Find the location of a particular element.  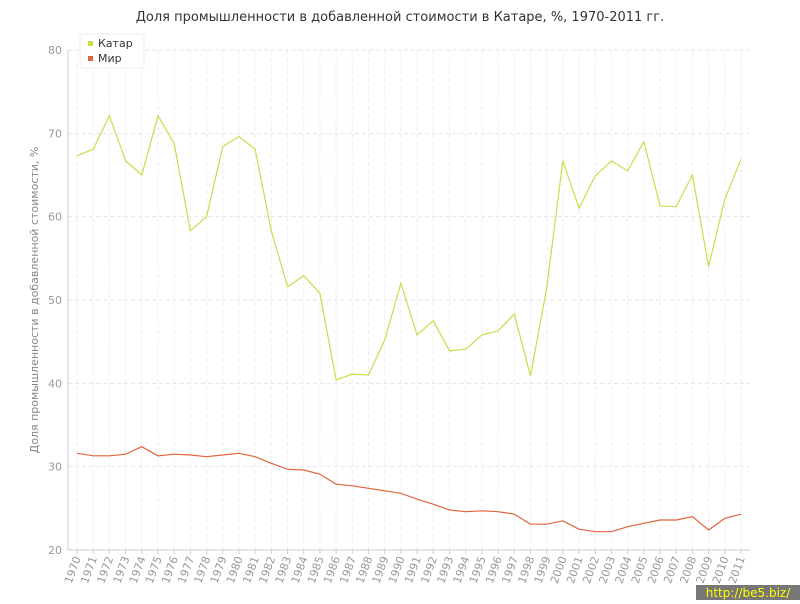

y-tick-label: 60 is located at coordinates (55, 217).